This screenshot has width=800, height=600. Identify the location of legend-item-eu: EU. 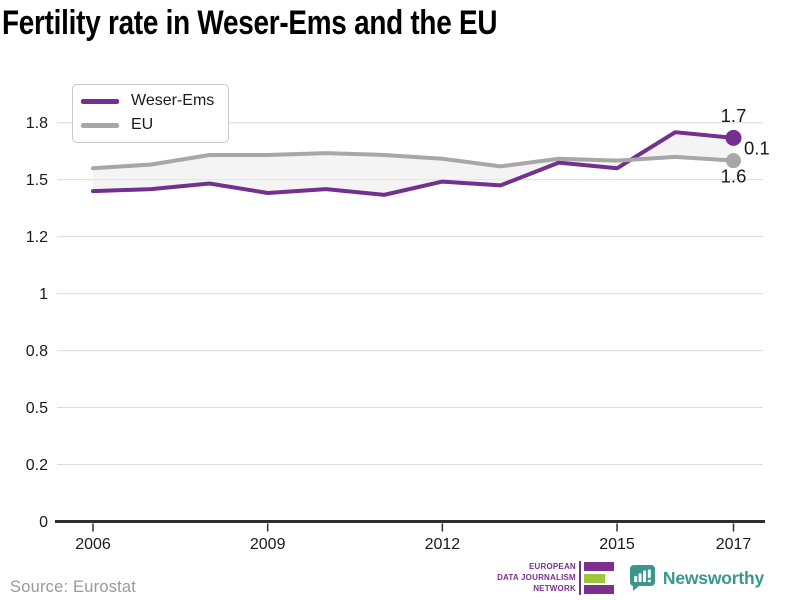
(147, 125).